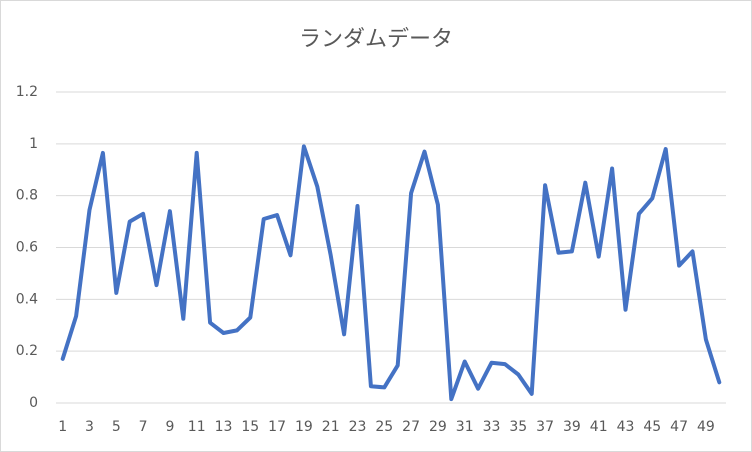 The width and height of the screenshot is (752, 452). Describe the element at coordinates (27, 351) in the screenshot. I see `y-tick-label: 0.2` at that location.